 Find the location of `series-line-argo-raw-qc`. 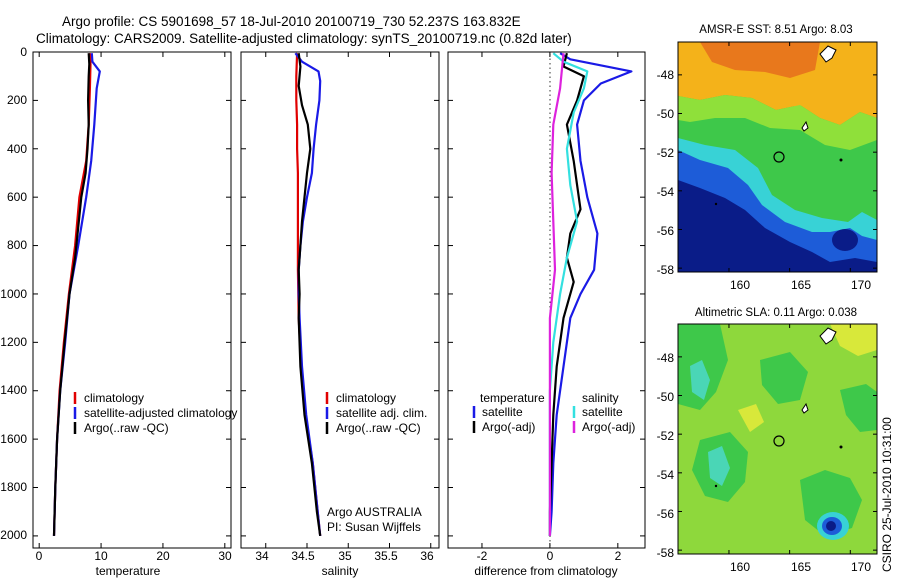

series-line-argo-raw-qc is located at coordinates (71, 294).